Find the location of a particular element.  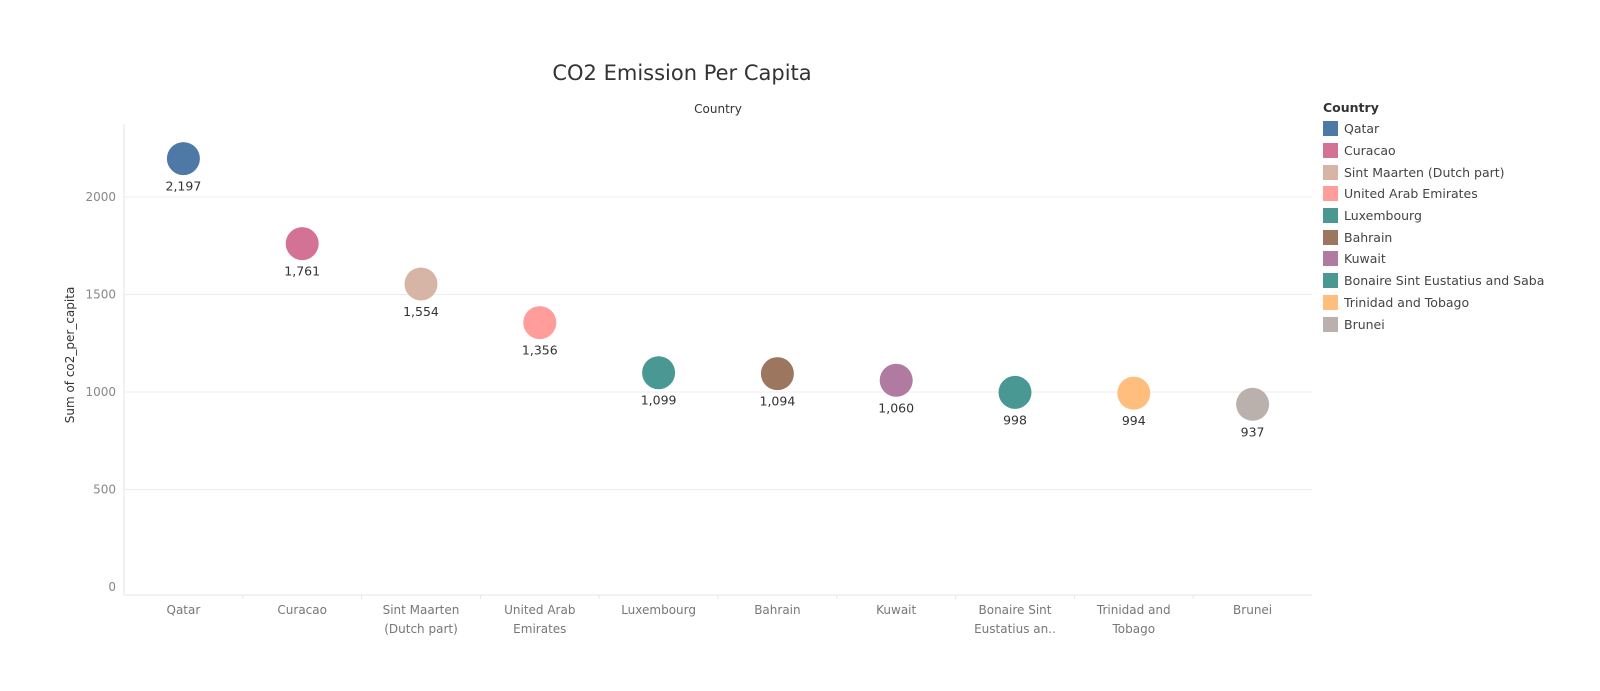

data-label: 1,099 is located at coordinates (659, 400).